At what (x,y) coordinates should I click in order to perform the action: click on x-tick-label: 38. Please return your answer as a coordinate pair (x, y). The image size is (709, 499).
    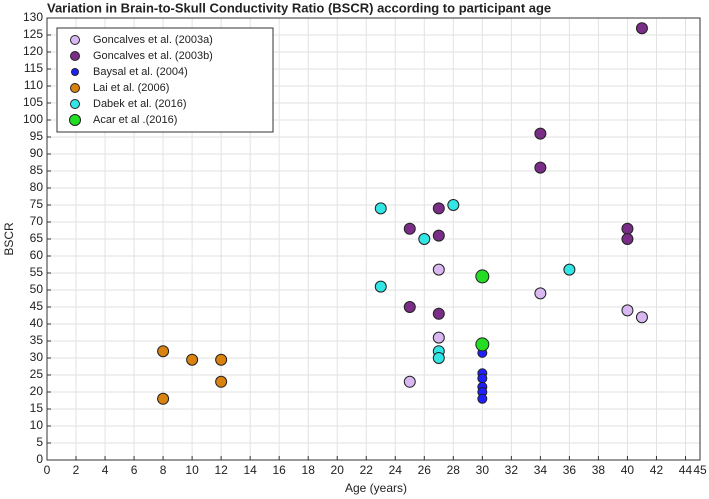
    Looking at the image, I should click on (599, 470).